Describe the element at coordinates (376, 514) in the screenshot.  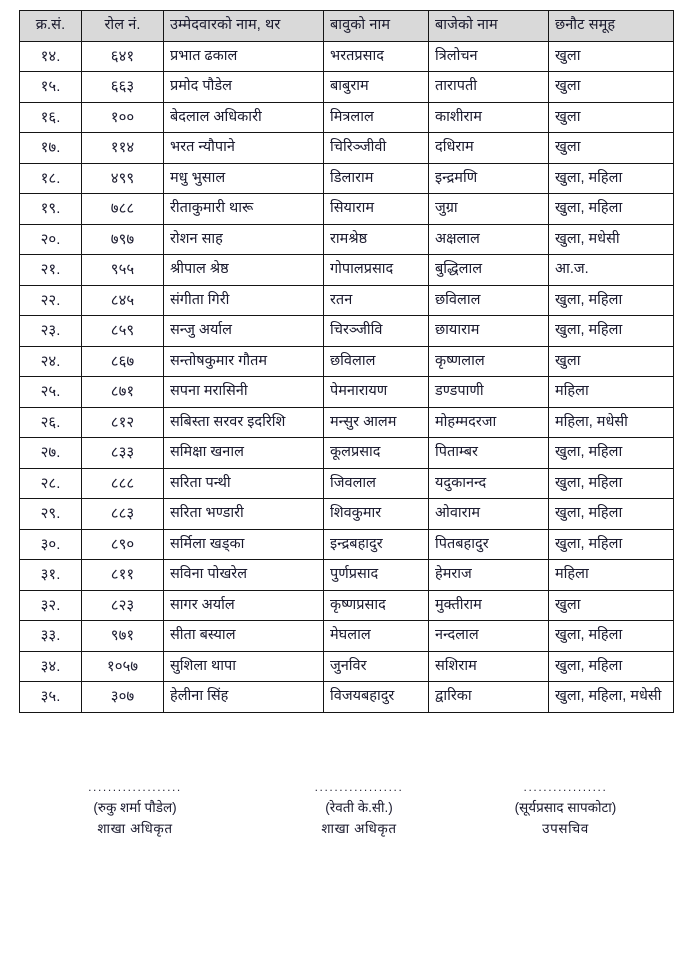
I see `cell-father-name: शिवकुमार` at that location.